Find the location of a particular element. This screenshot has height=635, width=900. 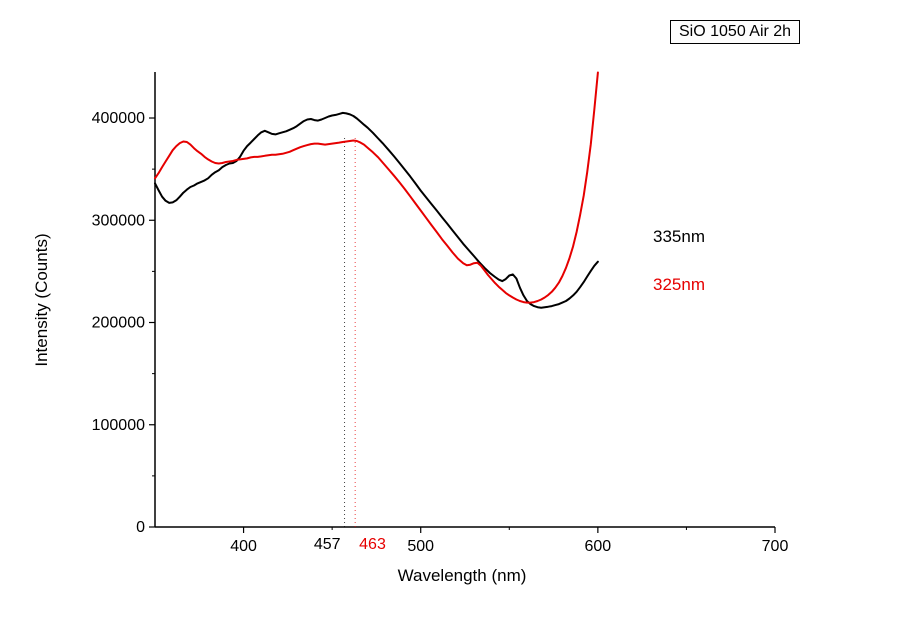

chart-title: SiO 1050 Air 2h is located at coordinates (735, 31).